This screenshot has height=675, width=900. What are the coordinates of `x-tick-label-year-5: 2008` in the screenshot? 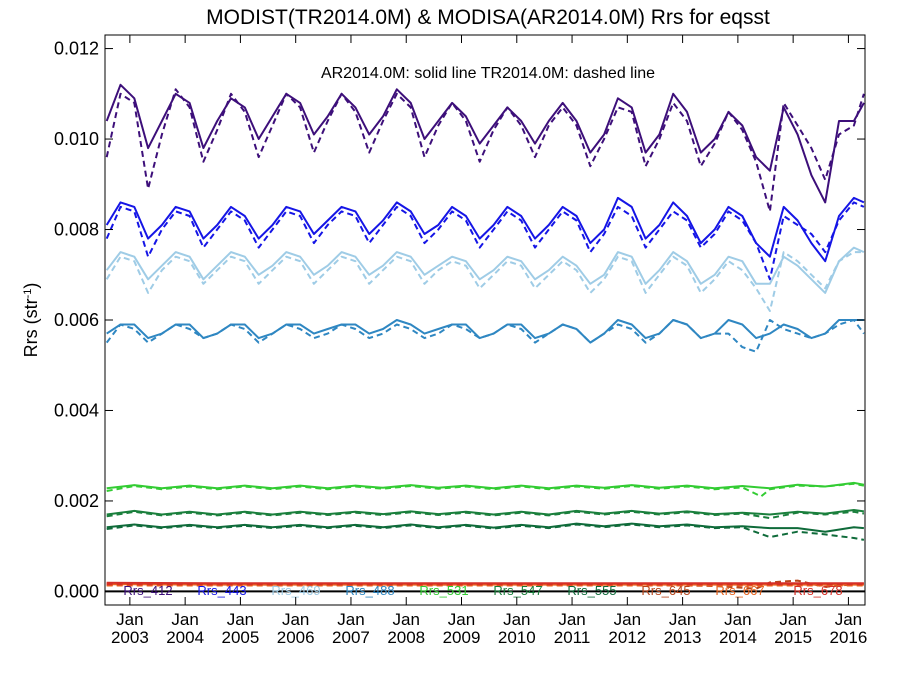 It's located at (406, 637).